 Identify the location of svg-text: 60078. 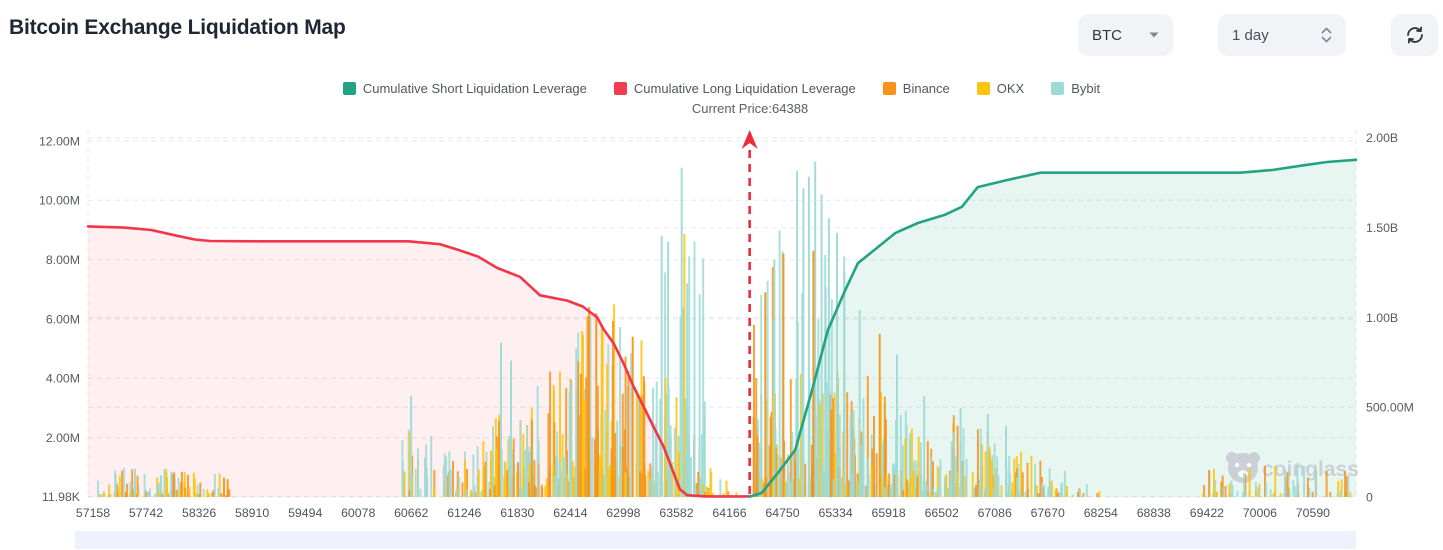
(358, 513).